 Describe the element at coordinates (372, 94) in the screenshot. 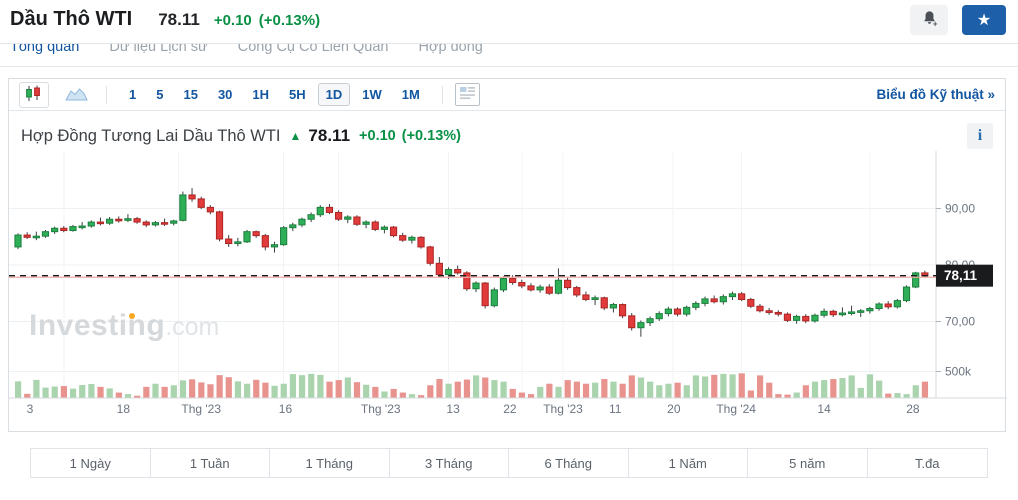

I see `timeframe-1W: 1W` at that location.